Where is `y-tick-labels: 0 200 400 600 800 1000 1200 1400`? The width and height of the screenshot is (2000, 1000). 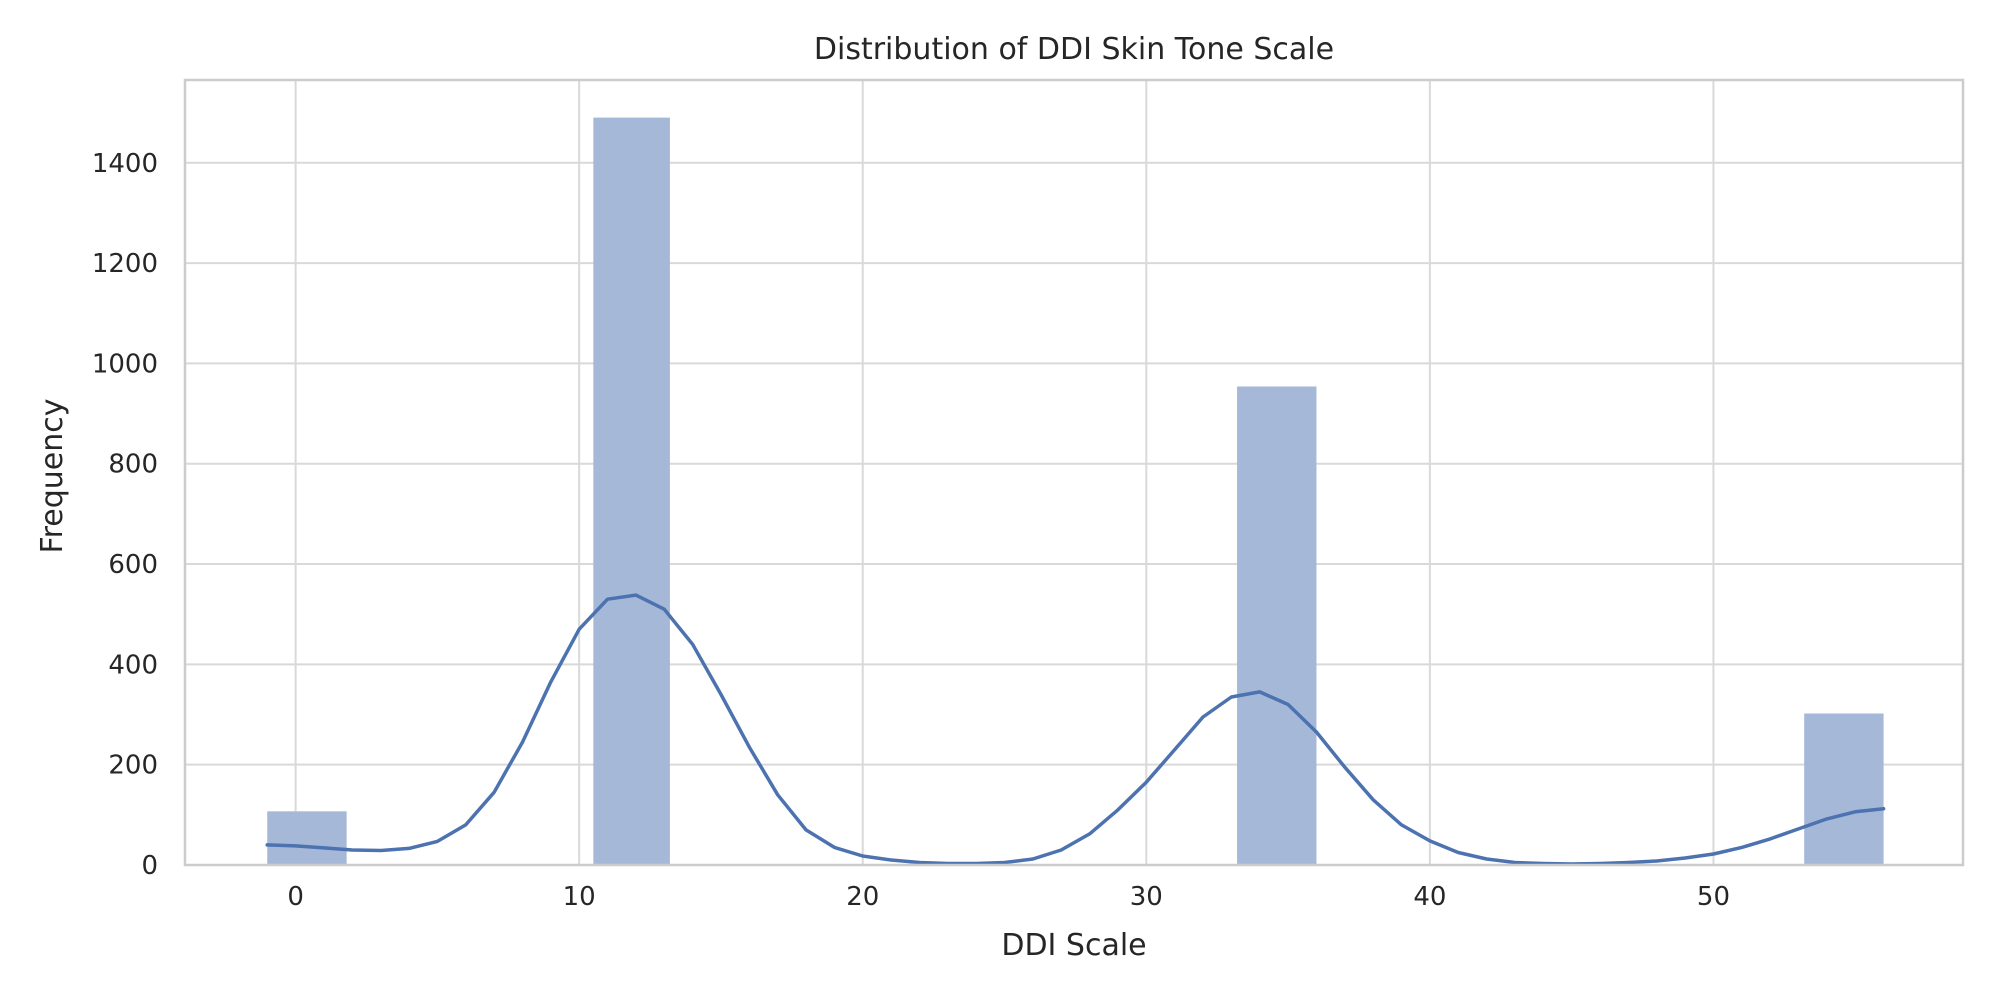
y-tick-labels: 0 200 400 600 800 1000 1200 1400 is located at coordinates (125, 515).